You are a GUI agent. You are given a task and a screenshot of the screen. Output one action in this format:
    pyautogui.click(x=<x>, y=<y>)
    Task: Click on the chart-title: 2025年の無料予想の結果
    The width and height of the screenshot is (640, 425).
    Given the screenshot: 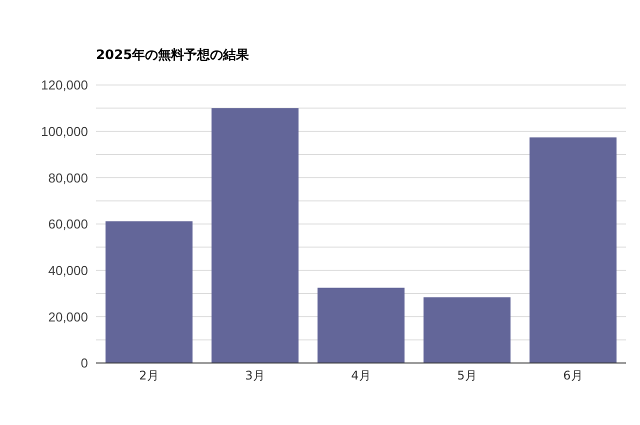 What is the action you would take?
    pyautogui.click(x=173, y=55)
    